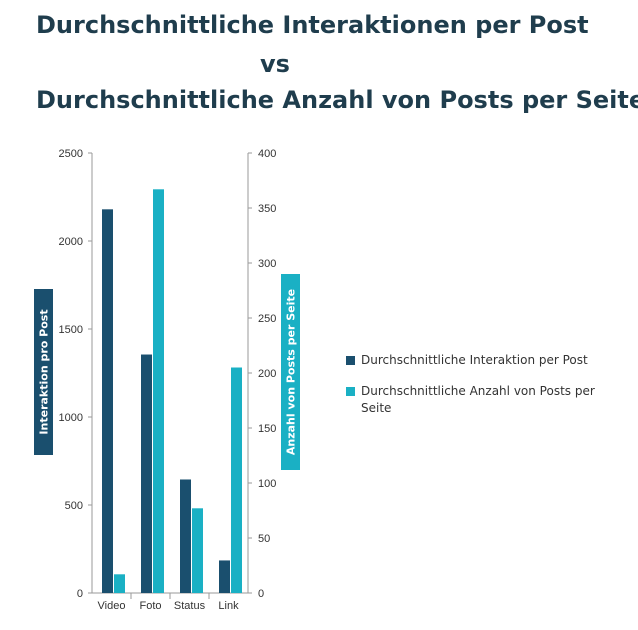 Image resolution: width=638 pixels, height=630 pixels. I want to click on legend-swatch-anzahl, so click(350, 391).